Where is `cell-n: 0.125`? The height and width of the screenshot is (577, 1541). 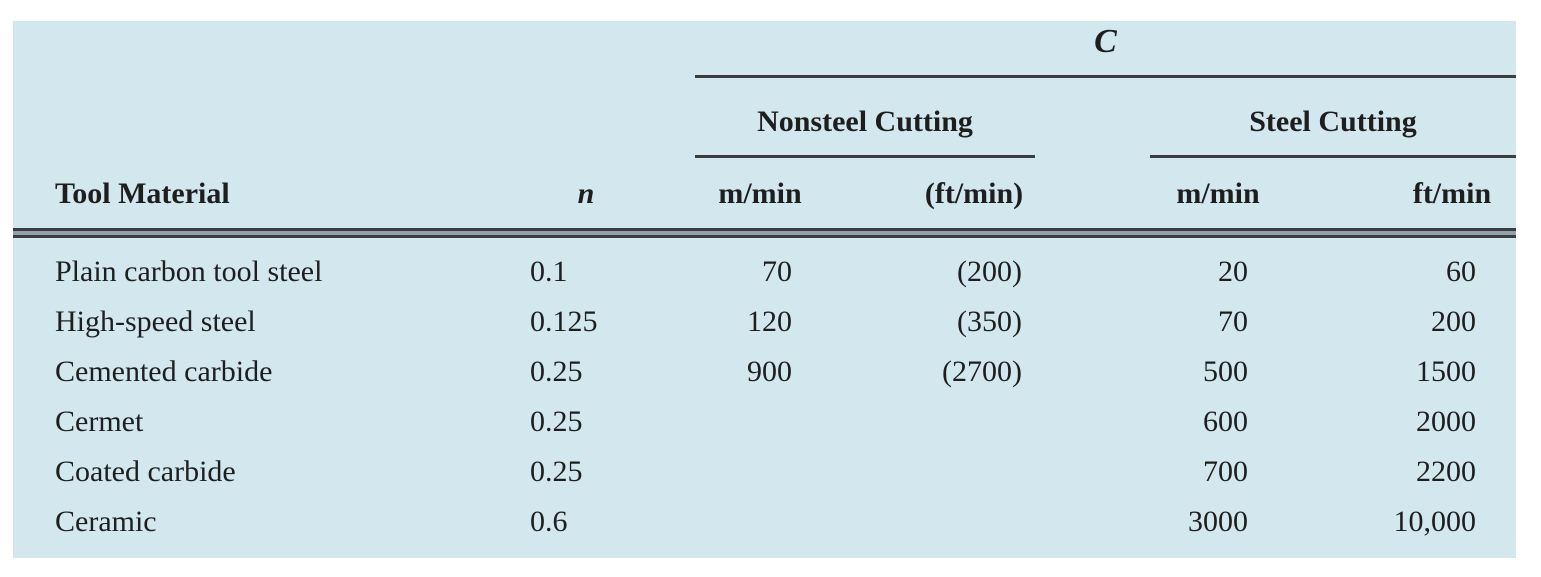 cell-n: 0.125 is located at coordinates (564, 321).